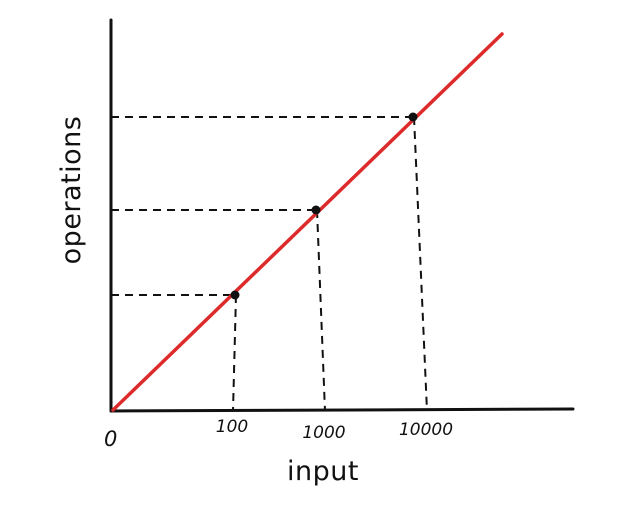 The image size is (627, 515). Describe the element at coordinates (426, 430) in the screenshot. I see `x-tick-label-10000: 10000` at that location.